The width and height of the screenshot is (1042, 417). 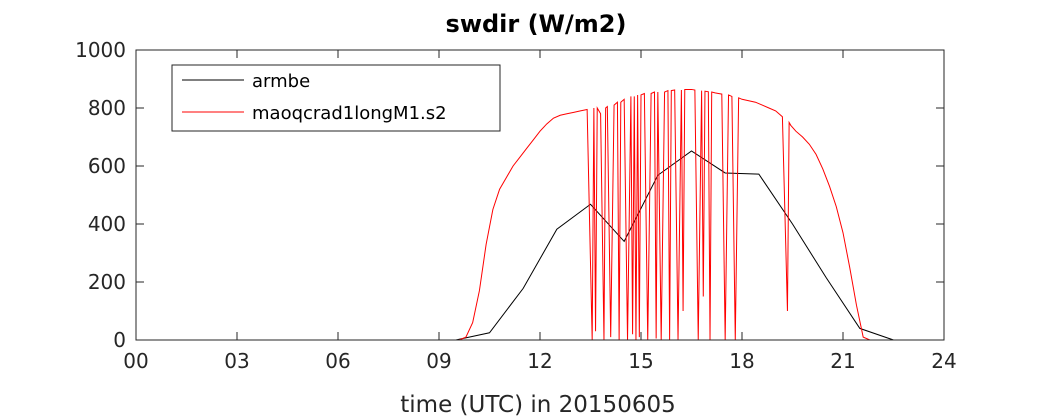 What do you see at coordinates (539, 361) in the screenshot?
I see `x-tick-label: 12` at bounding box center [539, 361].